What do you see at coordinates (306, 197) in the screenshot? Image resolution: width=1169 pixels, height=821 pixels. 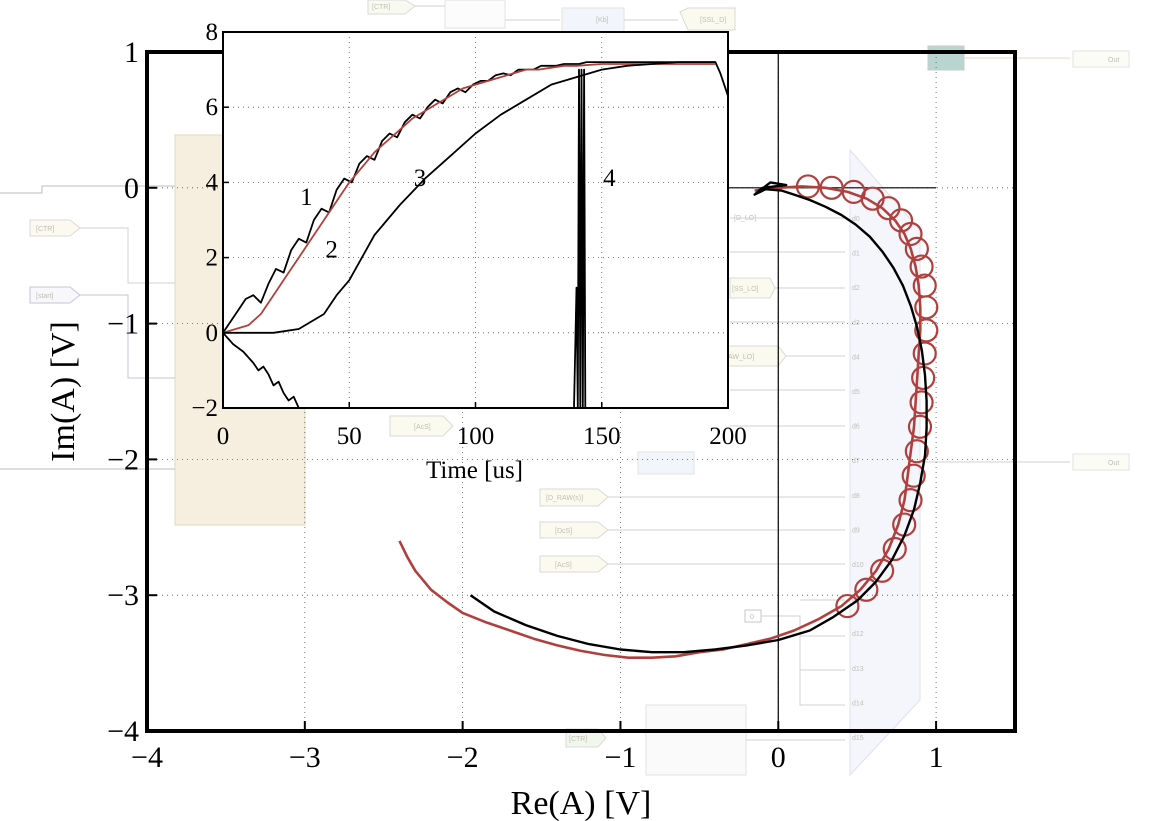 I see `curve-number-label: 1` at bounding box center [306, 197].